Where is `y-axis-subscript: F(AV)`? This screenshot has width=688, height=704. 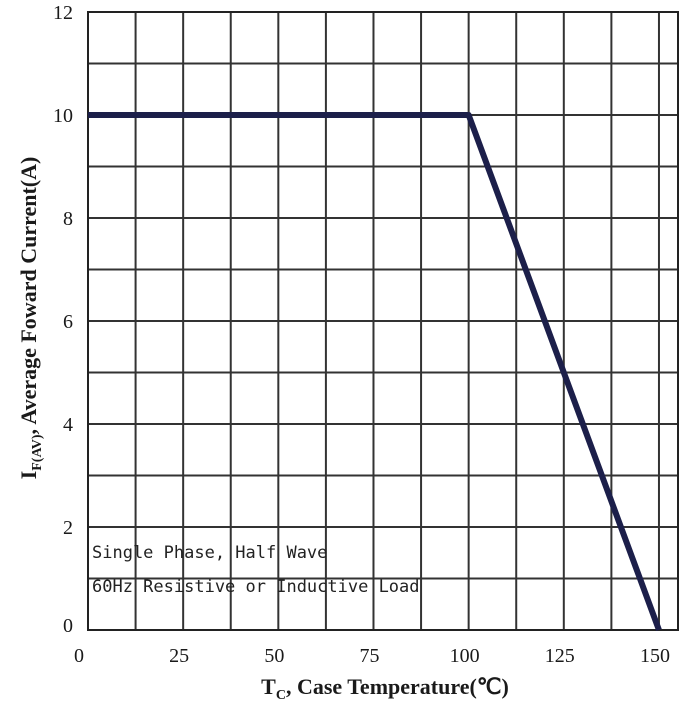 y-axis-subscript: F(AV) is located at coordinates (37, 452).